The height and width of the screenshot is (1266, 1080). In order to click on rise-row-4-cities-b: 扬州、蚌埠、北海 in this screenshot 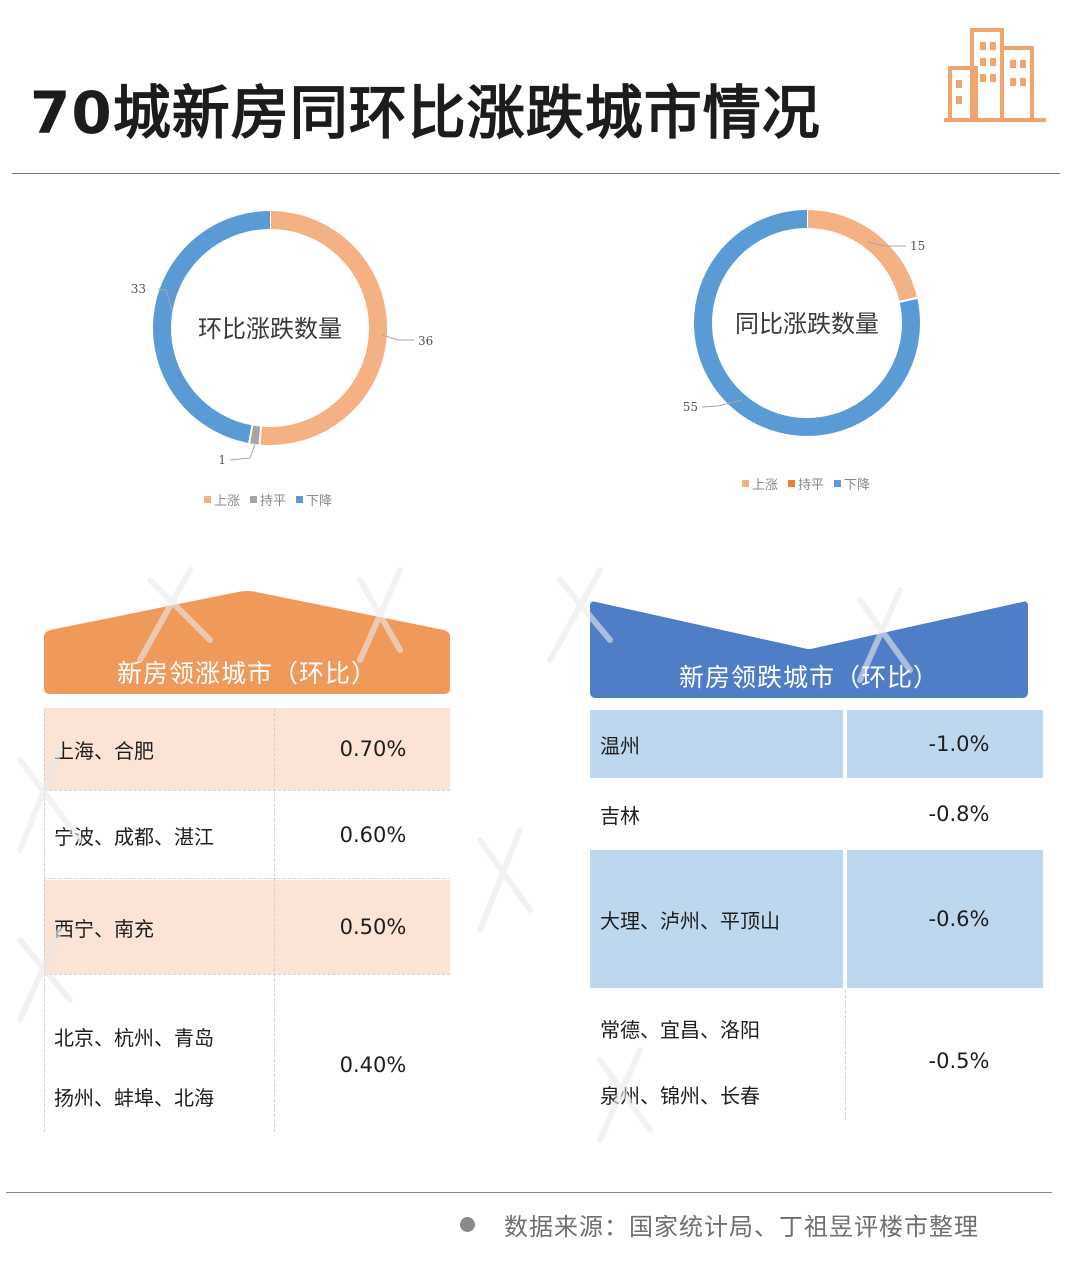, I will do `click(134, 1097)`.